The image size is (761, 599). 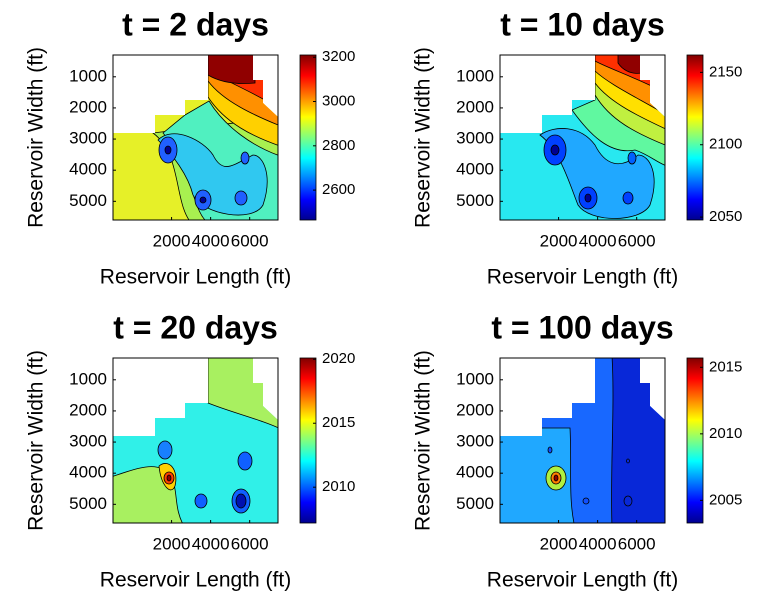 I want to click on colorbar-tick-label: 2050, so click(x=725, y=216).